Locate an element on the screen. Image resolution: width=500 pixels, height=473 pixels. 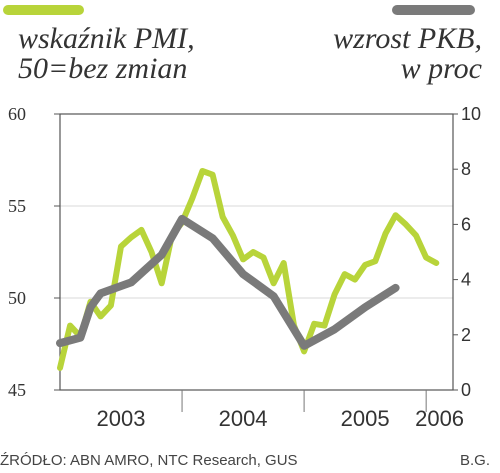
x-tick-label-2004: 2004 is located at coordinates (243, 418).